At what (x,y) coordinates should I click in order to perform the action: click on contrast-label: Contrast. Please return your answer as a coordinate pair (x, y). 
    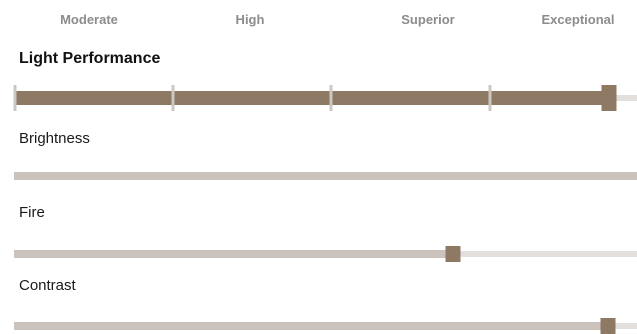
    Looking at the image, I should click on (47, 285).